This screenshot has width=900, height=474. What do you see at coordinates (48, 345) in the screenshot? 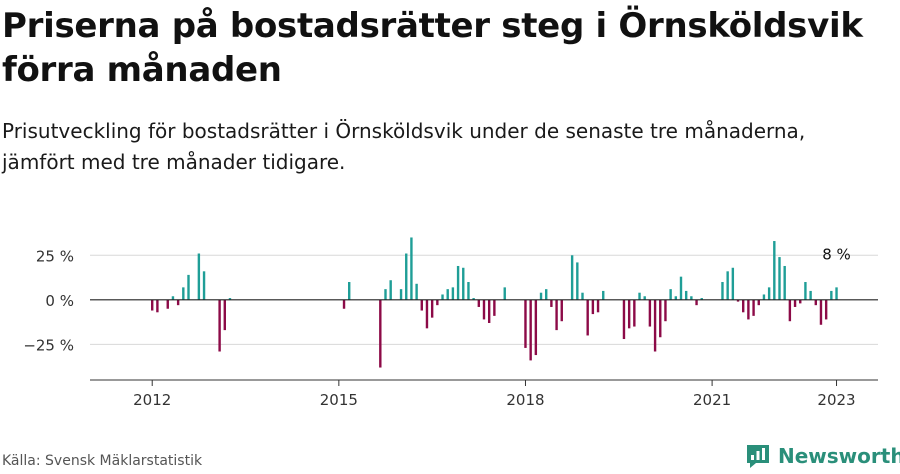
I see `y-tick-label: −25 %` at bounding box center [48, 345].